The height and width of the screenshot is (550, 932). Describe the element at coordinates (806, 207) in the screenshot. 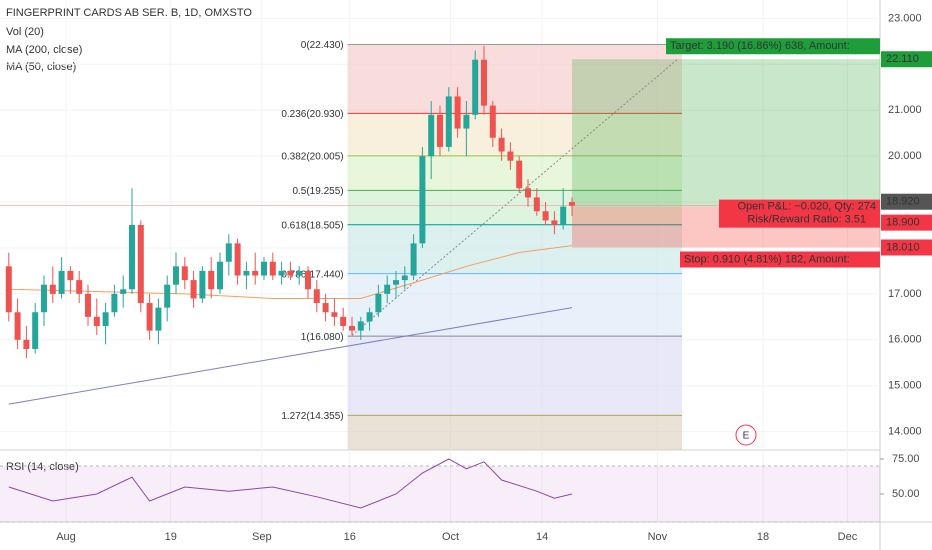

I see `pnl-text: Open P&L: −0.020, Qty: 274` at that location.